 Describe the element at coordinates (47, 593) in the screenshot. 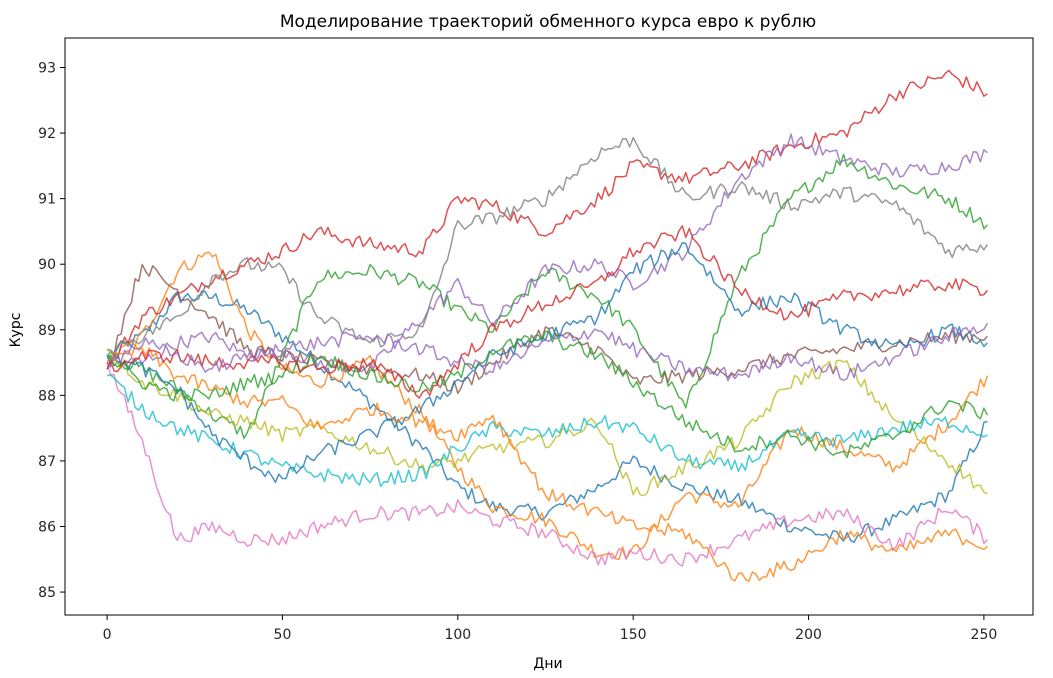

I see `y-tick-label: 85` at that location.